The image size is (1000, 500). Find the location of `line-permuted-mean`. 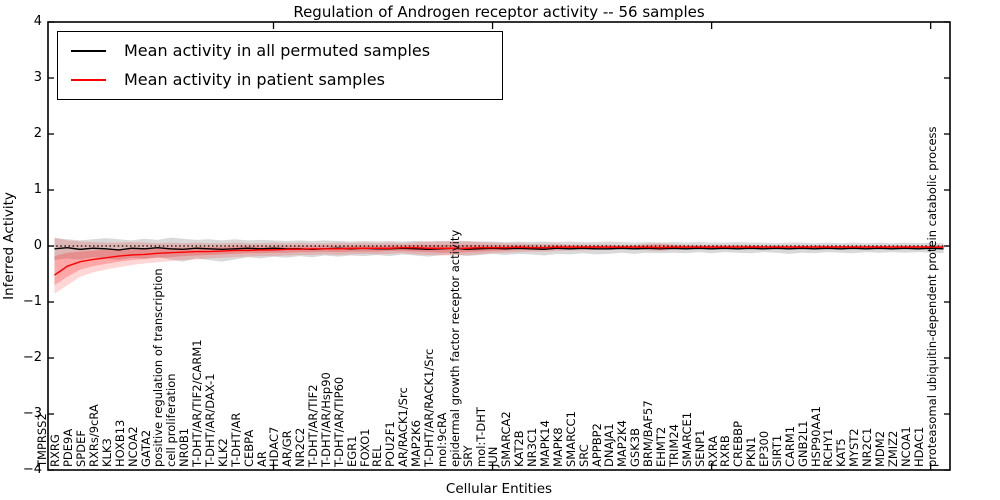

line-permuted-mean is located at coordinates (499, 248).